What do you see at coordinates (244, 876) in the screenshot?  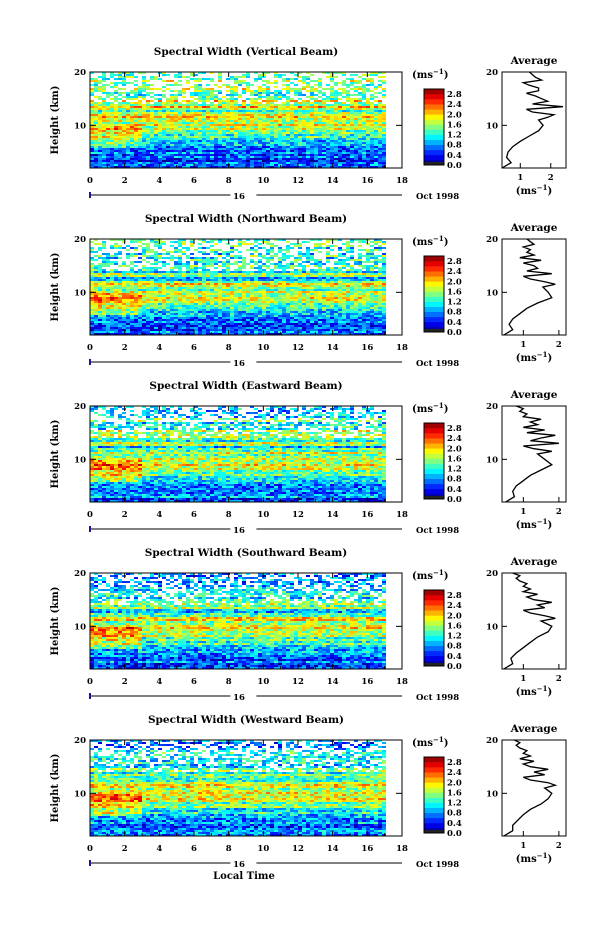 I see `x-axis-label: Local Time` at bounding box center [244, 876].